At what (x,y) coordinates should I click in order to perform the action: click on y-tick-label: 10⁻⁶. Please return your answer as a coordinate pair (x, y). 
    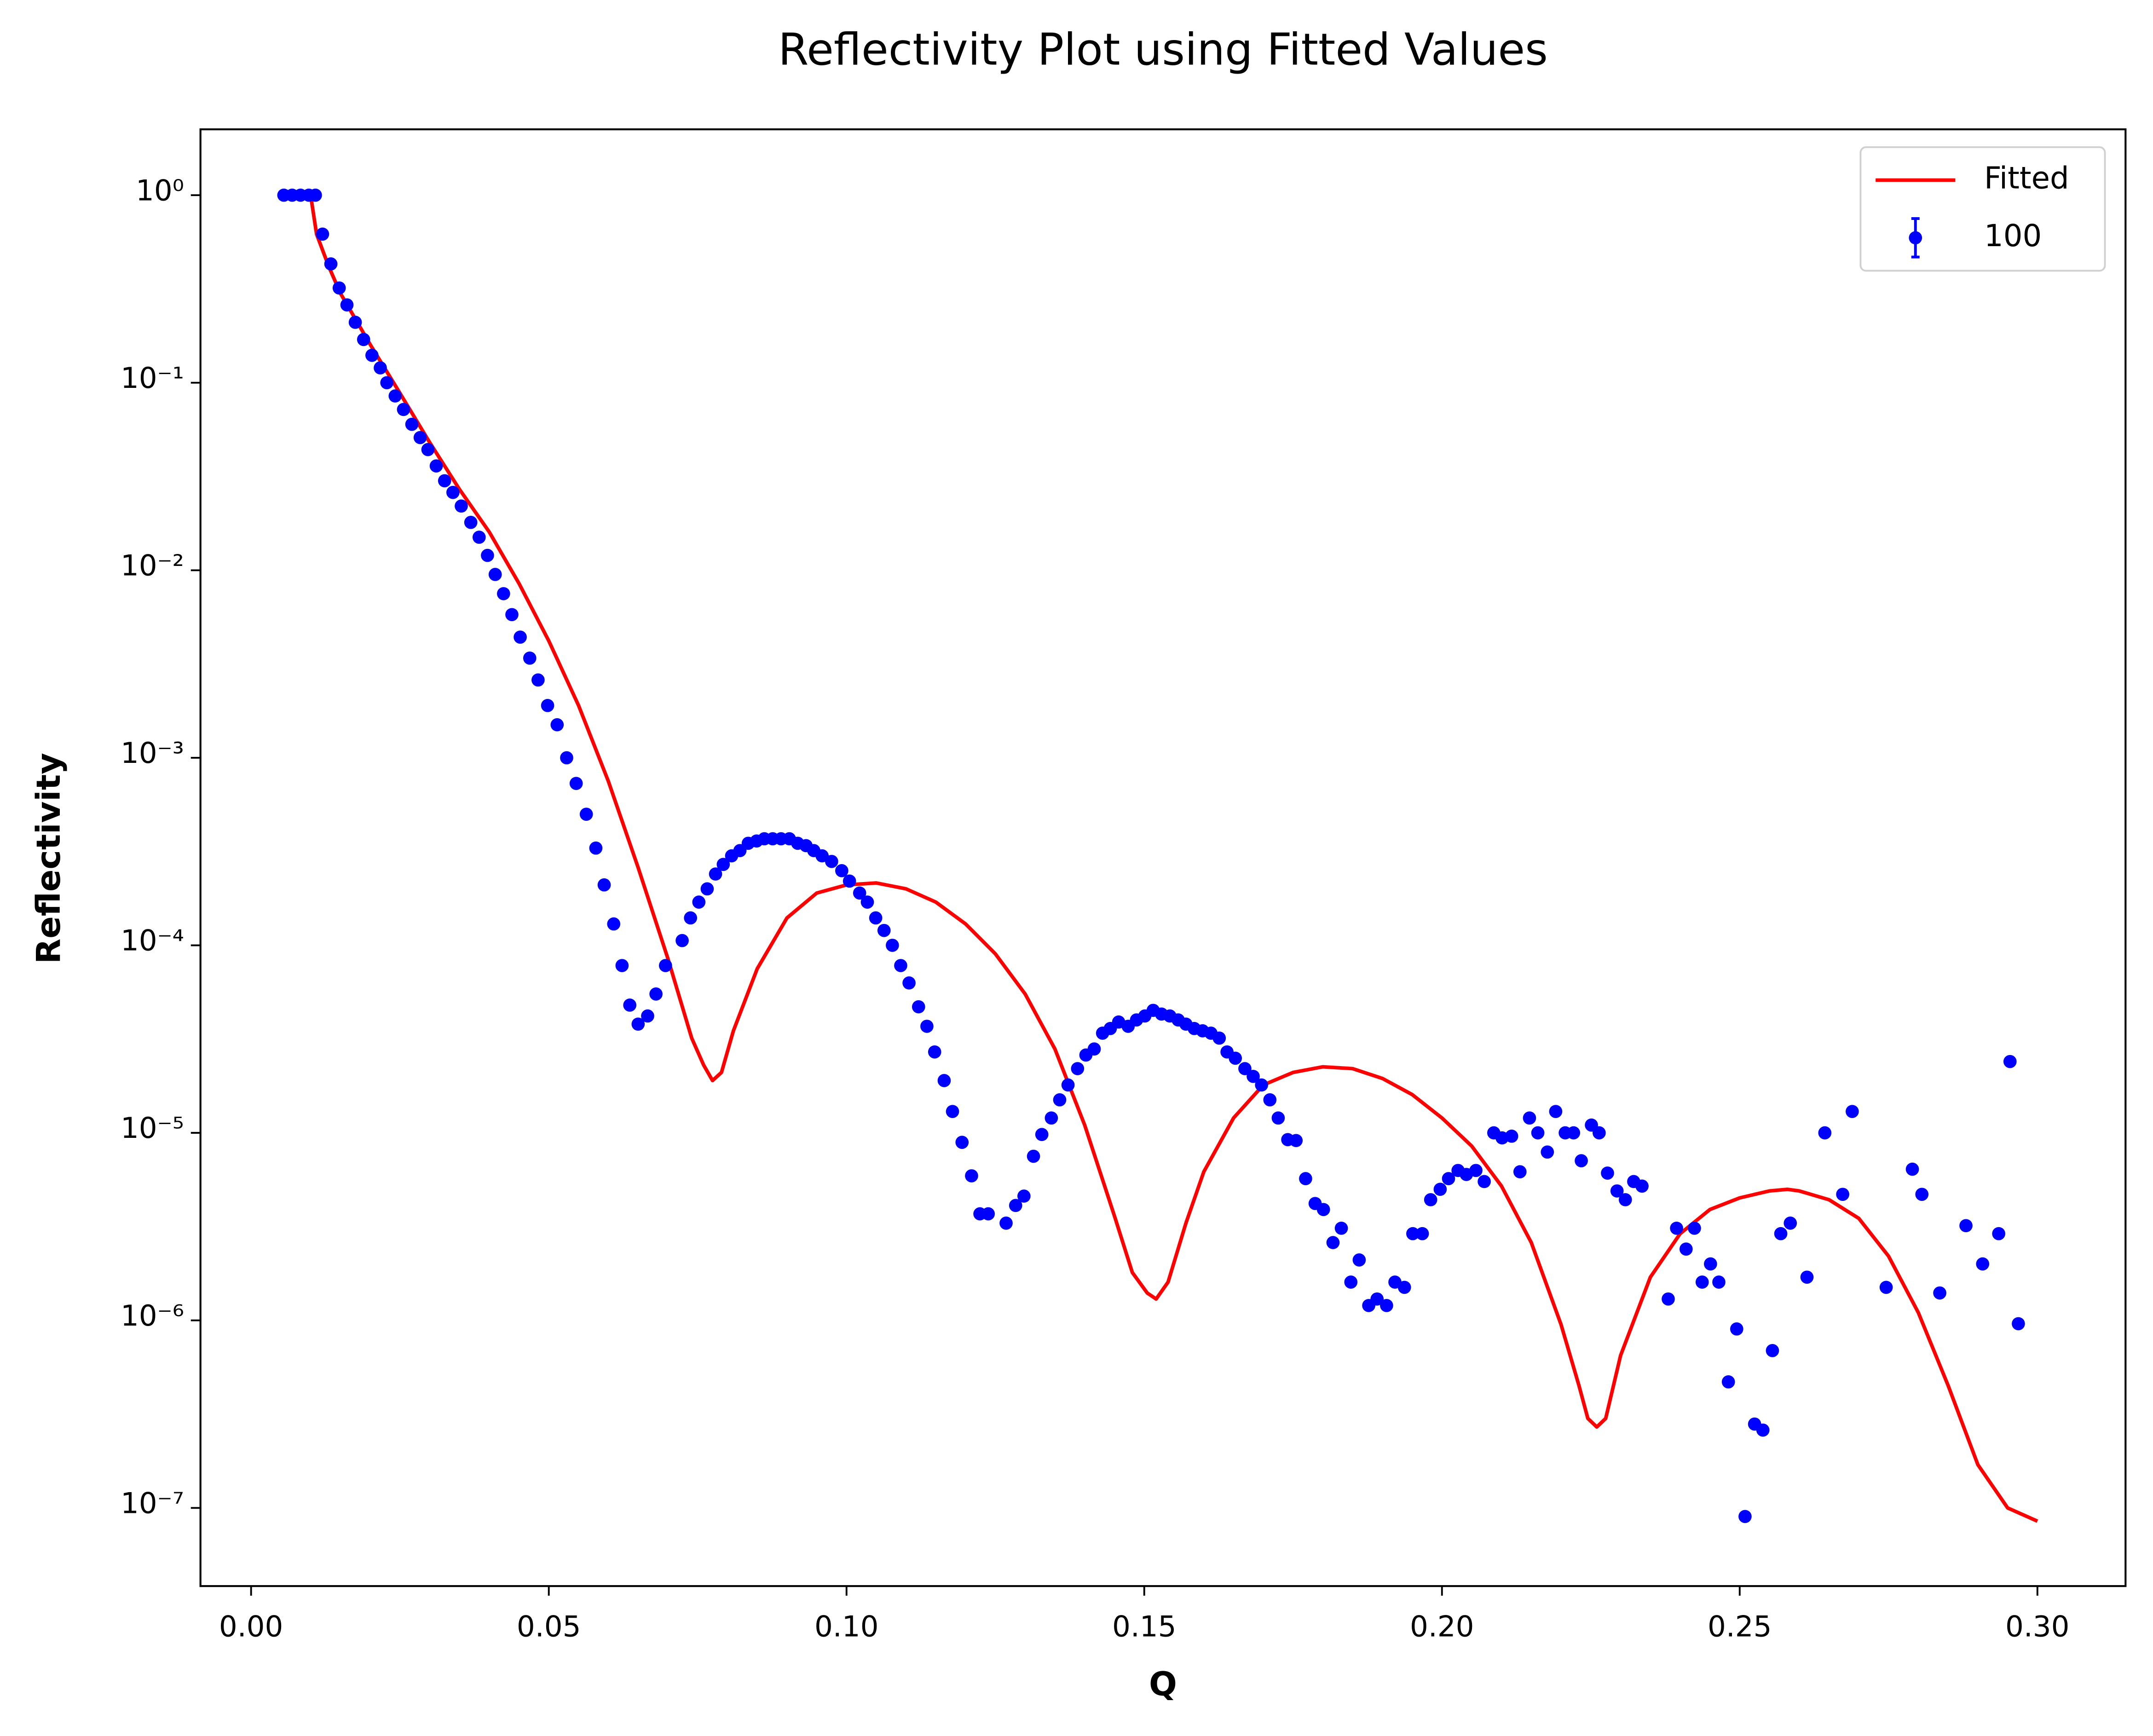
    Looking at the image, I should click on (152, 1316).